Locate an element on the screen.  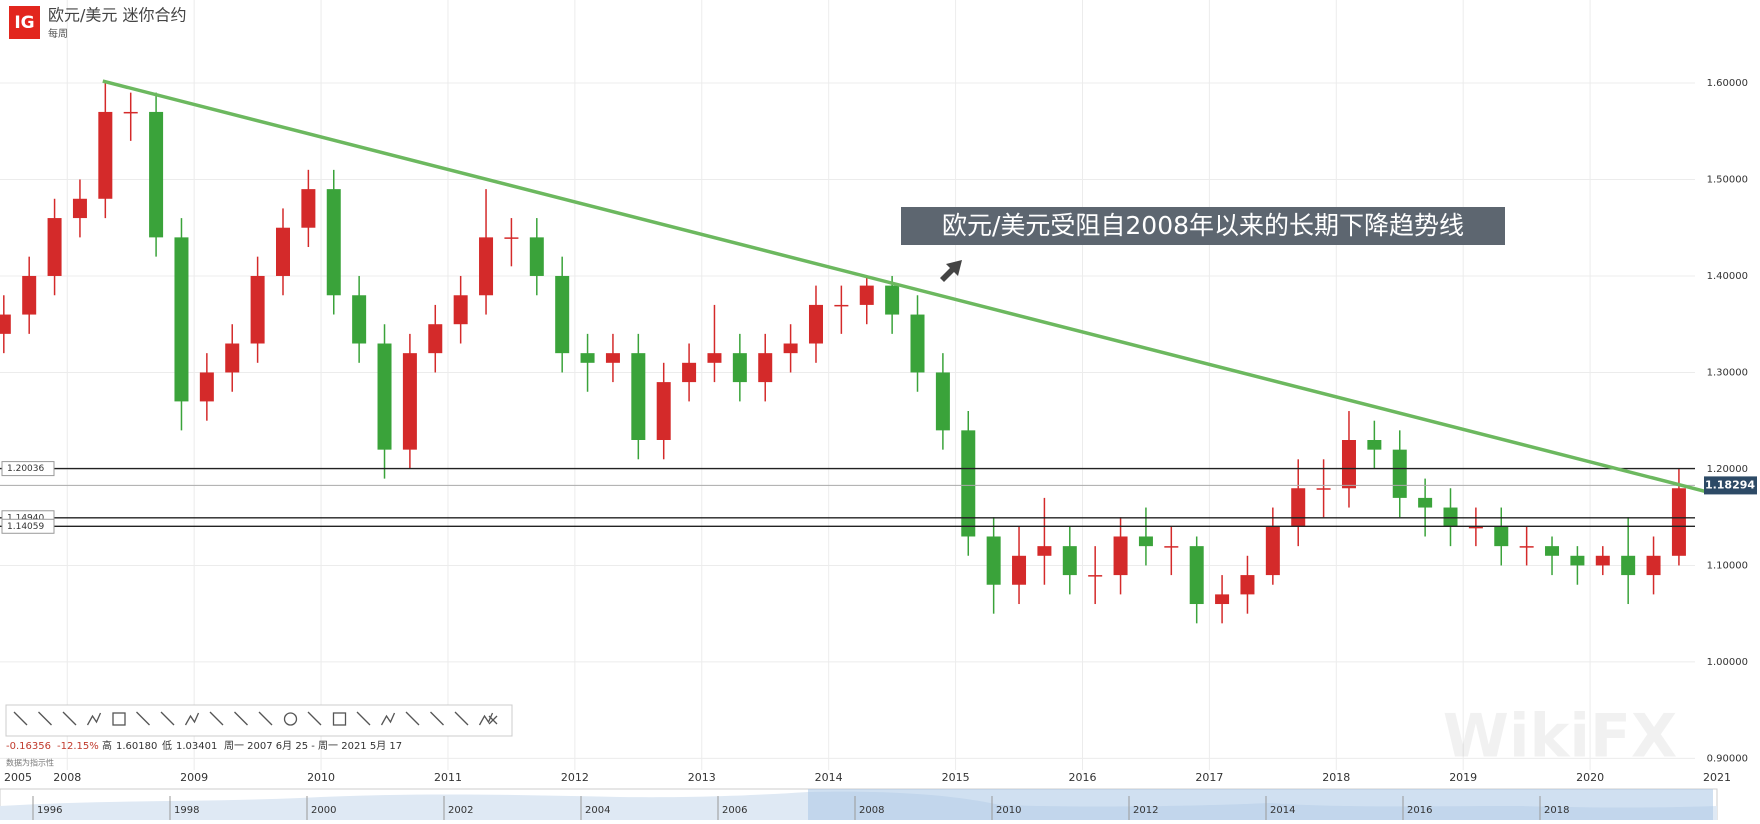
x-tick-label: 2010 is located at coordinates (321, 777).